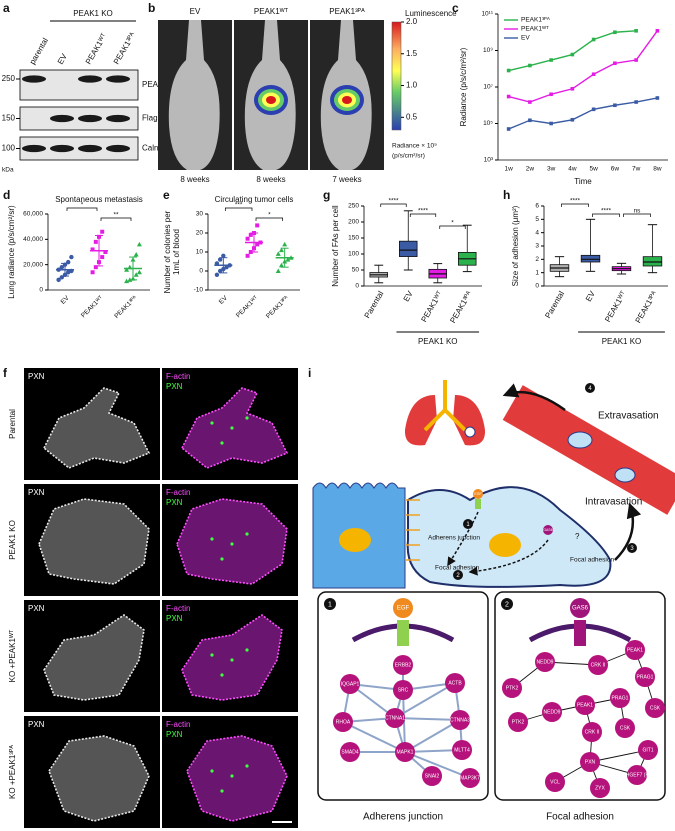 This screenshot has width=675, height=831. Describe the element at coordinates (12, 772) in the screenshot. I see `row-label: KO +PEAK1³ᴾᴬ` at that location.